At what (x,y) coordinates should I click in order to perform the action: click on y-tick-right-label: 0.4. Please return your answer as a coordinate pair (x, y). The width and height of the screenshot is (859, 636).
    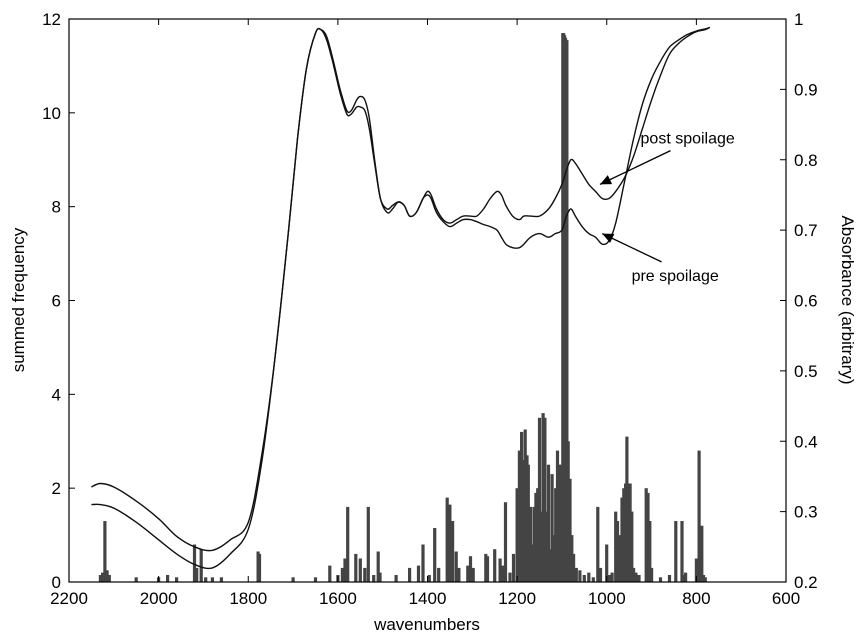
    Looking at the image, I should click on (806, 441).